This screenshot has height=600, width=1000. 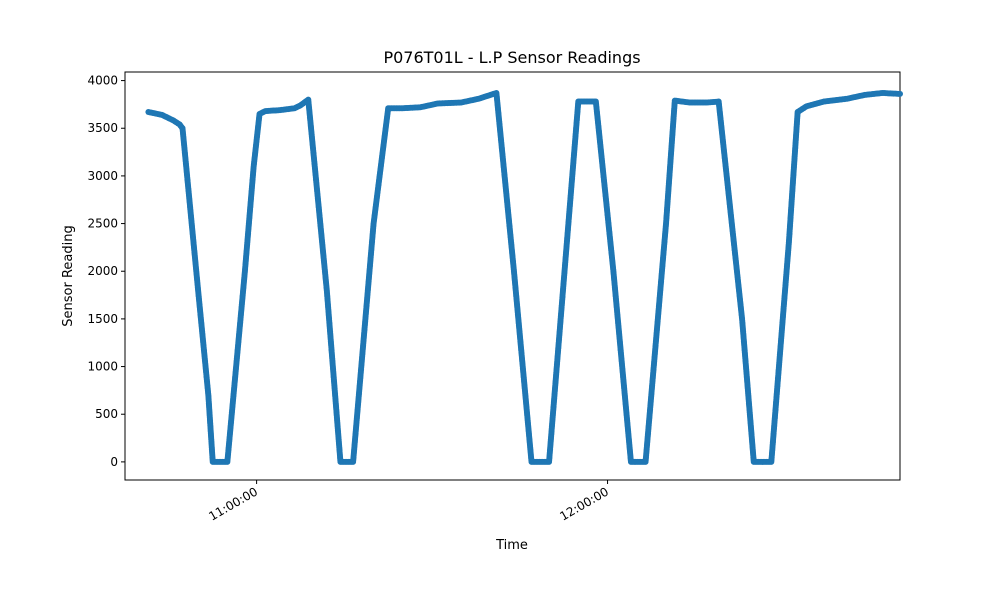 I want to click on x-tick-label: 11:00:00, so click(x=233, y=503).